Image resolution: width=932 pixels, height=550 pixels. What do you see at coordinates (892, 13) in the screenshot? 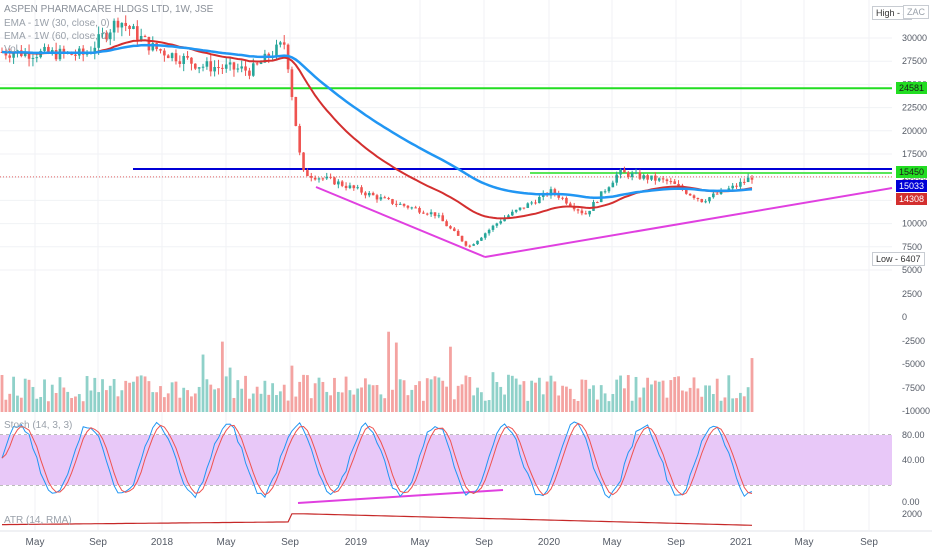
I see `high-button: High - 3` at bounding box center [892, 13].